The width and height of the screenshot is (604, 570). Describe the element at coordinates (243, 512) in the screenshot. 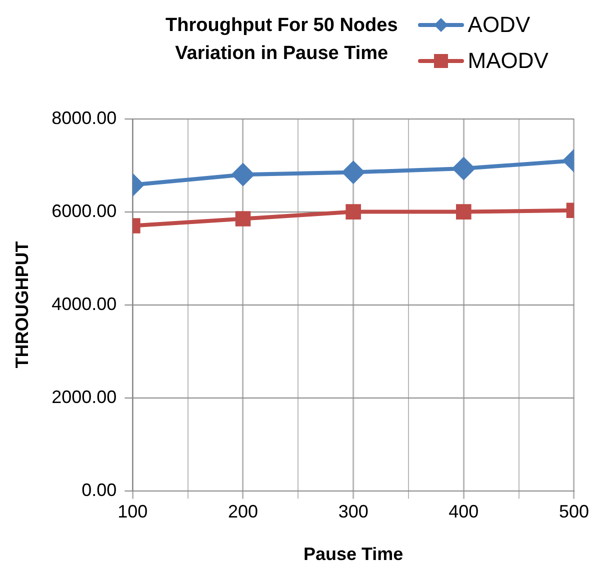

I see `x-tick-label: 200` at that location.